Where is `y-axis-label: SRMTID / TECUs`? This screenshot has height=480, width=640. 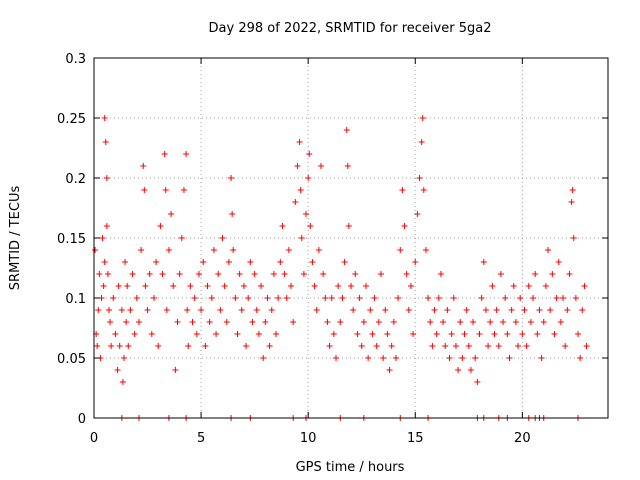 y-axis-label: SRMTID / TECUs is located at coordinates (15, 238).